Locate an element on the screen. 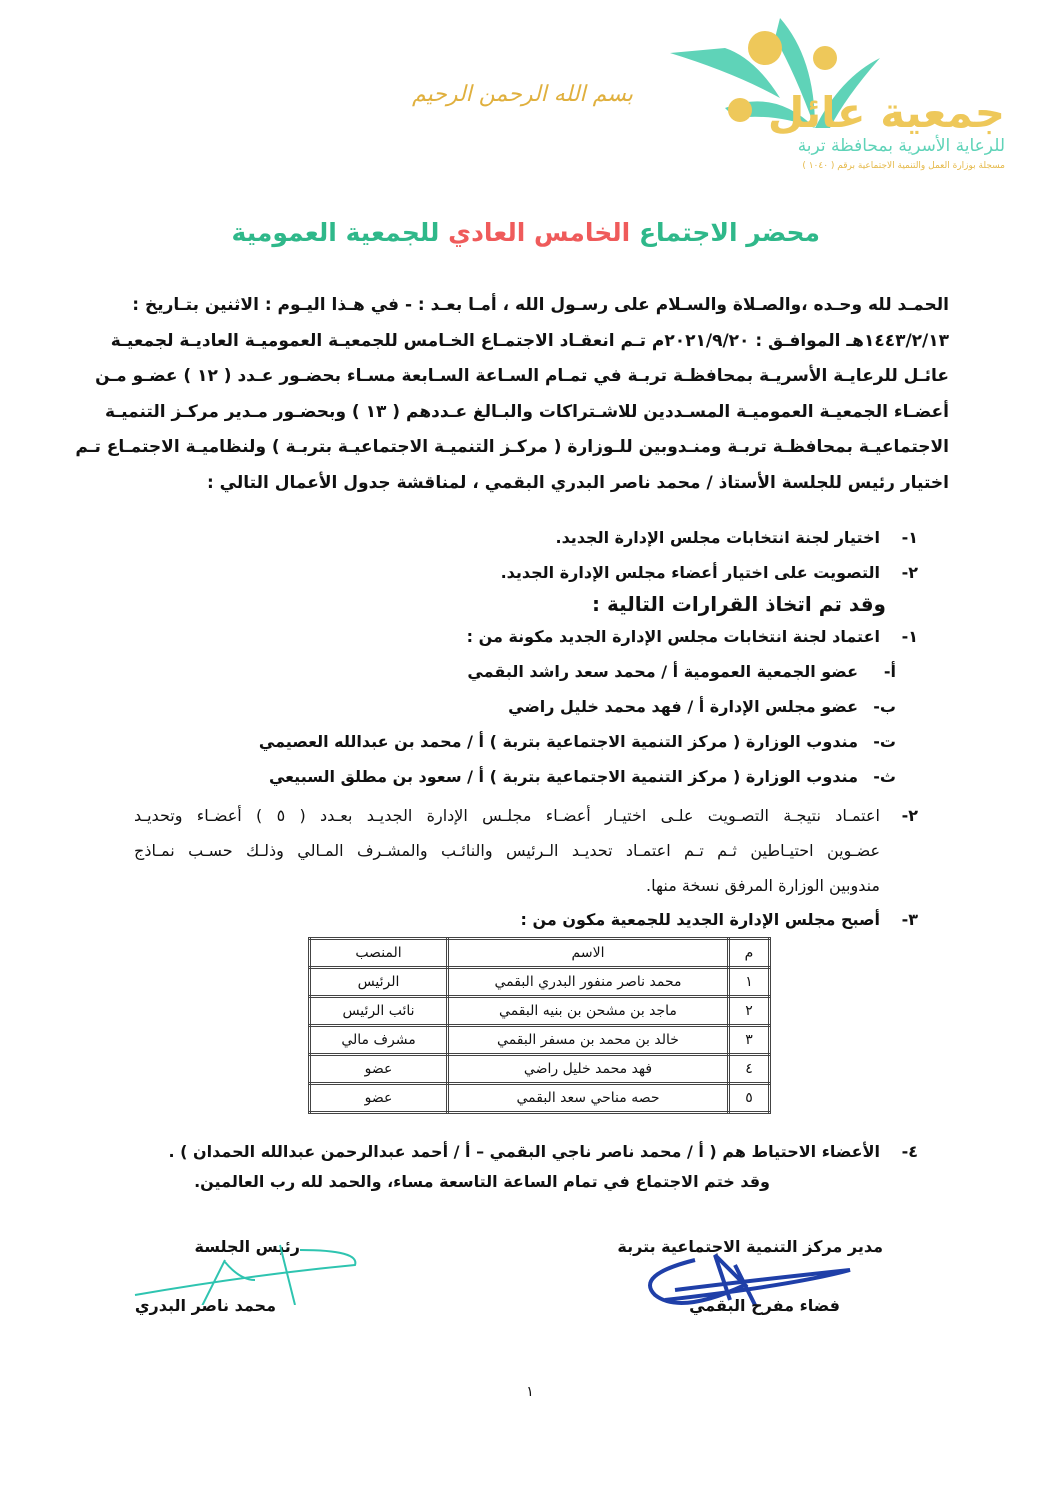 The height and width of the screenshot is (1496, 1058). table-row: ٢ ماجد بن مشحن بن بنيه البقمي نائب الرئيس is located at coordinates (539, 1011).